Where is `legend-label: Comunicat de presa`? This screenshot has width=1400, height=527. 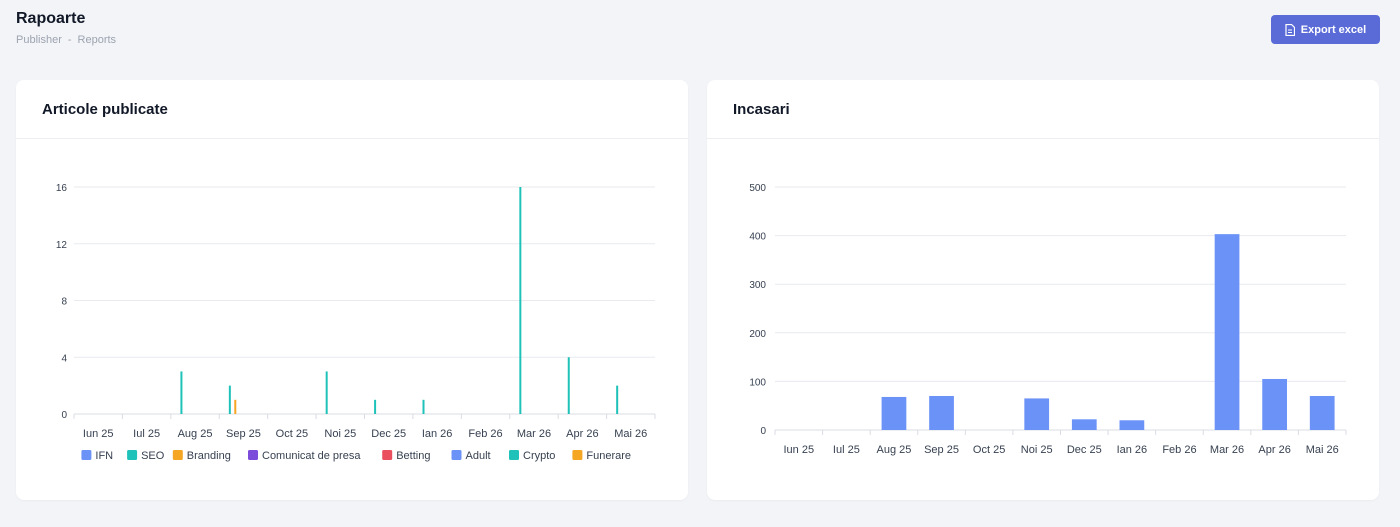 legend-label: Comunicat de presa is located at coordinates (311, 456).